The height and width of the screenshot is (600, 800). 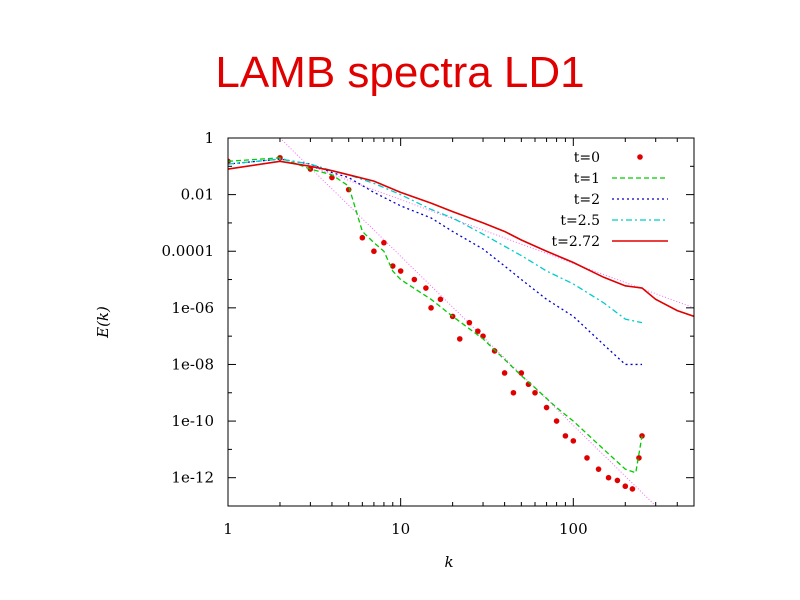 I want to click on legend-label: t=1, so click(x=587, y=179).